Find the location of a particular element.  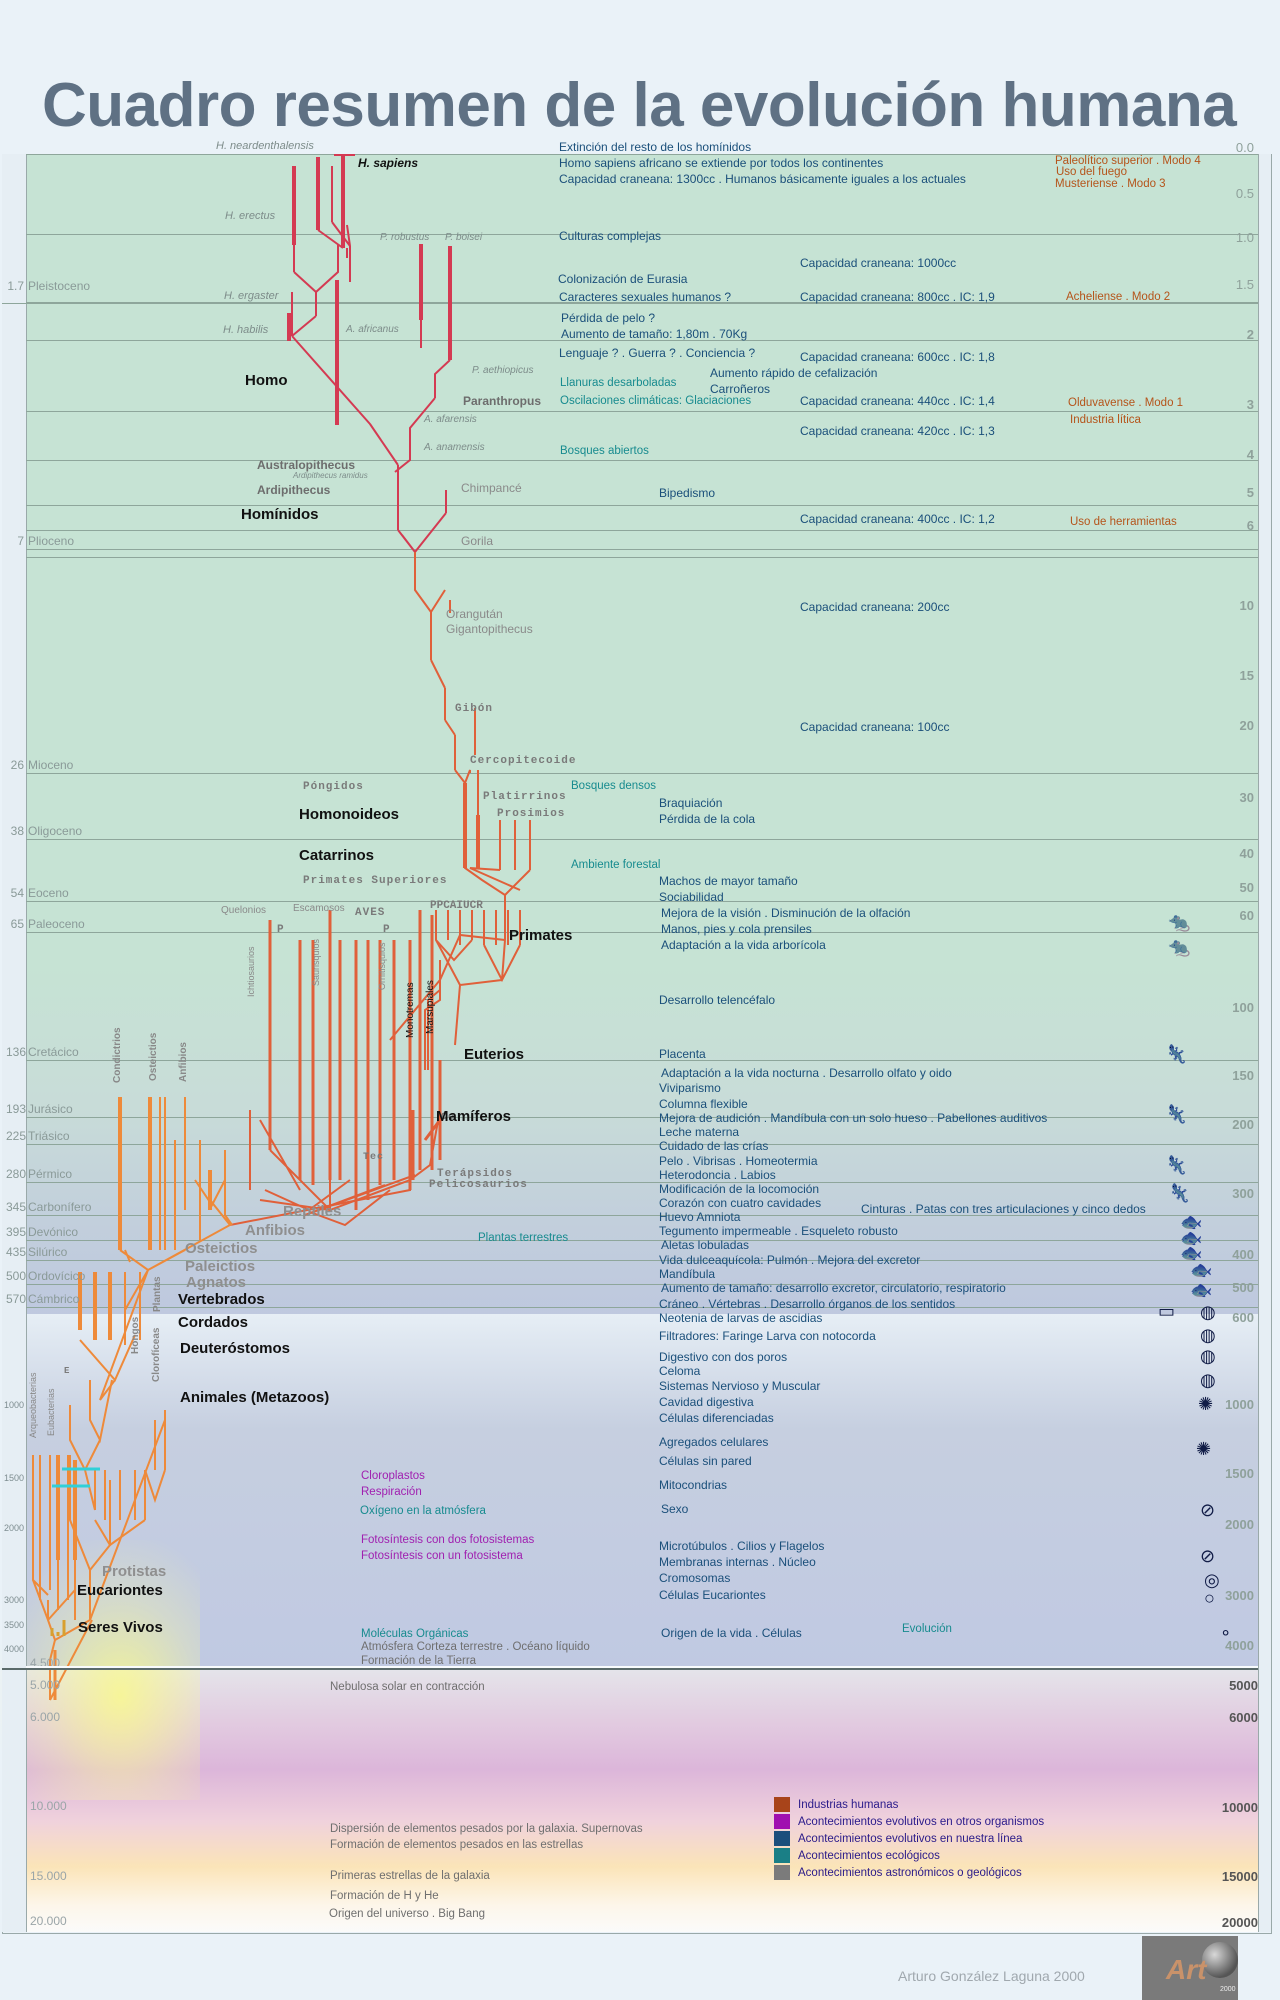

group-anfibios: Anfibios is located at coordinates (275, 1230).